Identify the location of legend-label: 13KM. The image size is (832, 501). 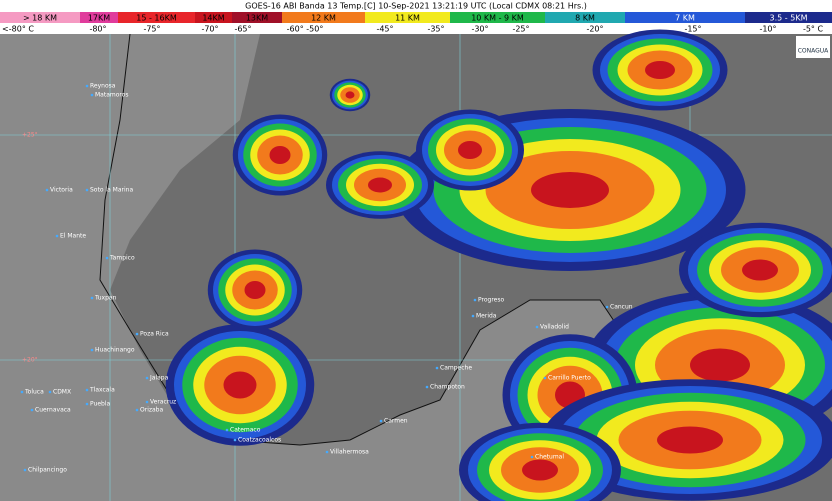
(257, 18).